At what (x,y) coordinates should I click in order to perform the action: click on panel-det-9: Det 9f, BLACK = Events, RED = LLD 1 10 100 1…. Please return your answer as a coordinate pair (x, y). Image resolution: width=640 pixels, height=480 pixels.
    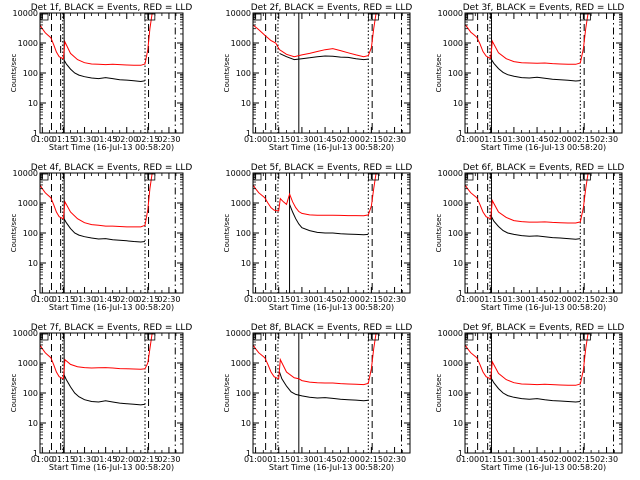
    Looking at the image, I should click on (529, 397).